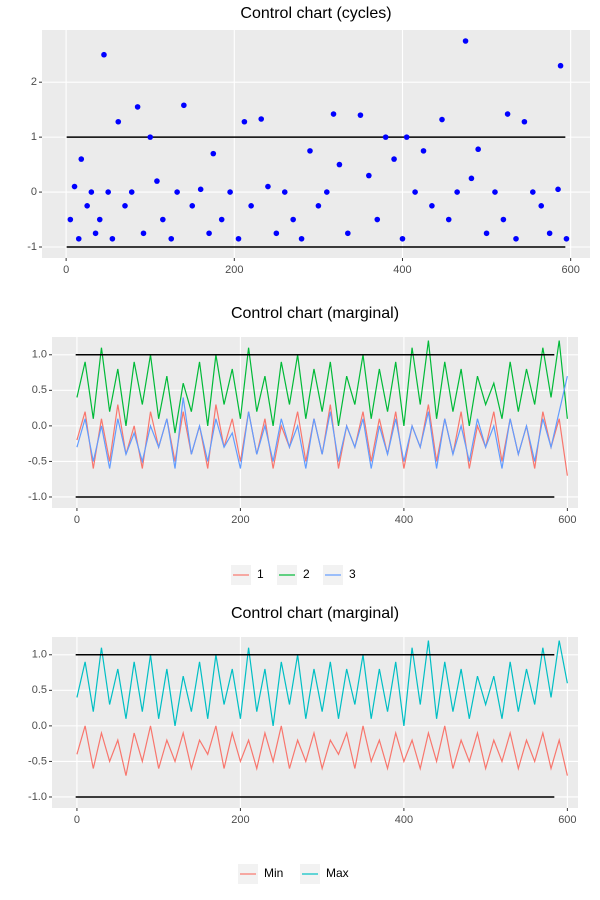 This screenshot has width=600, height=900. I want to click on legend-label: Min, so click(273, 873).